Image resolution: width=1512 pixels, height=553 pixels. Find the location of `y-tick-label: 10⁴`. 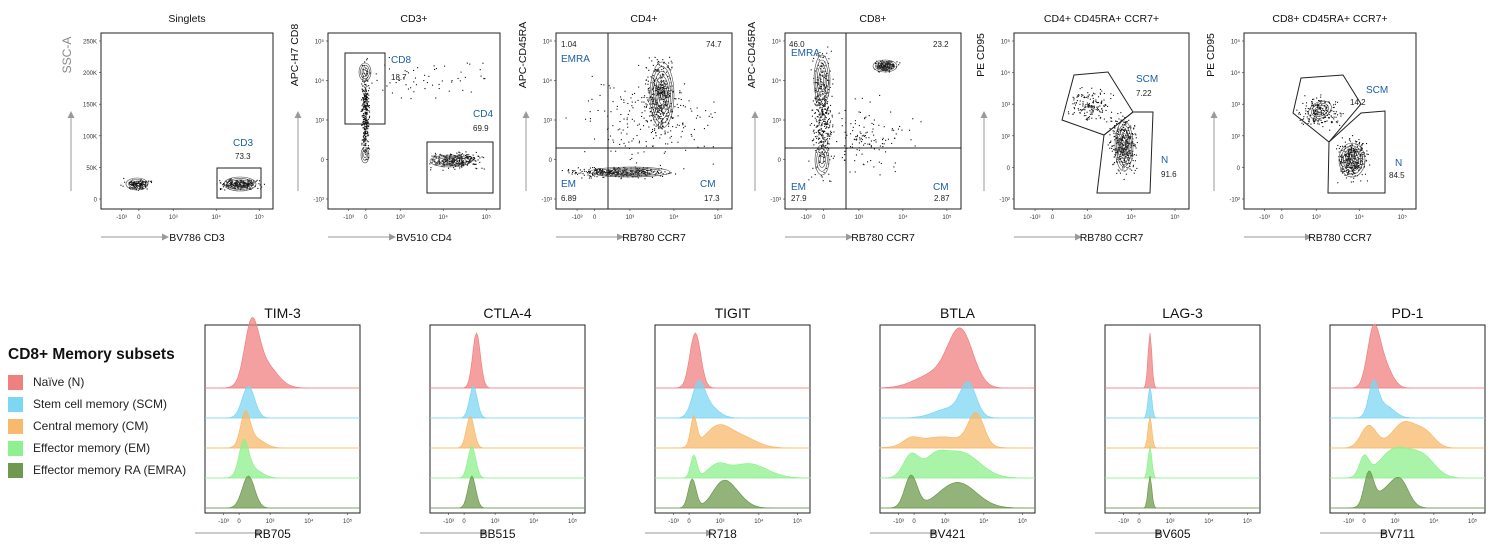

y-tick-label: 10⁴ is located at coordinates (320, 81).